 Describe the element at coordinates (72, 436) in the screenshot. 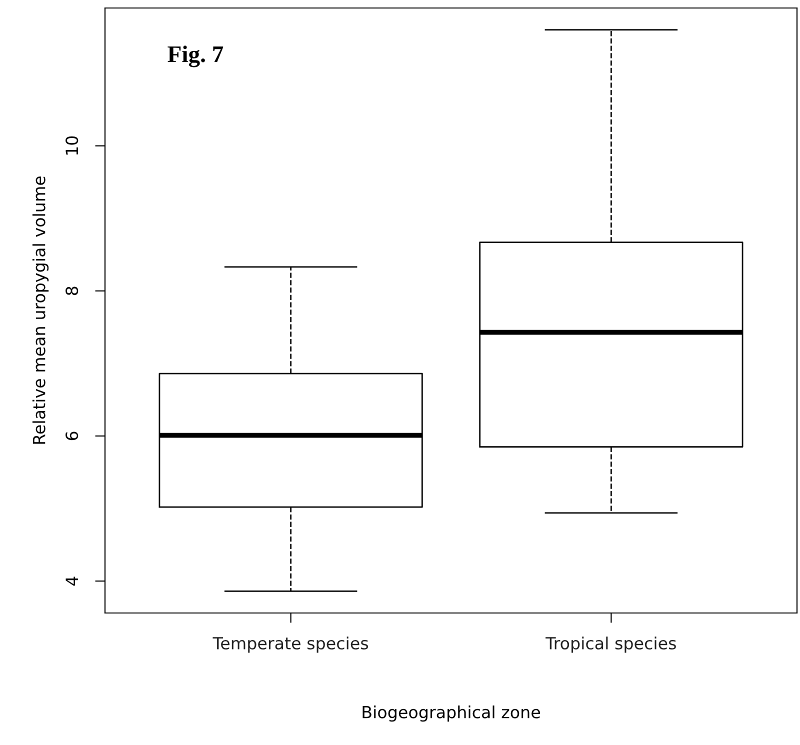

I see `y-tick-label: 6` at that location.